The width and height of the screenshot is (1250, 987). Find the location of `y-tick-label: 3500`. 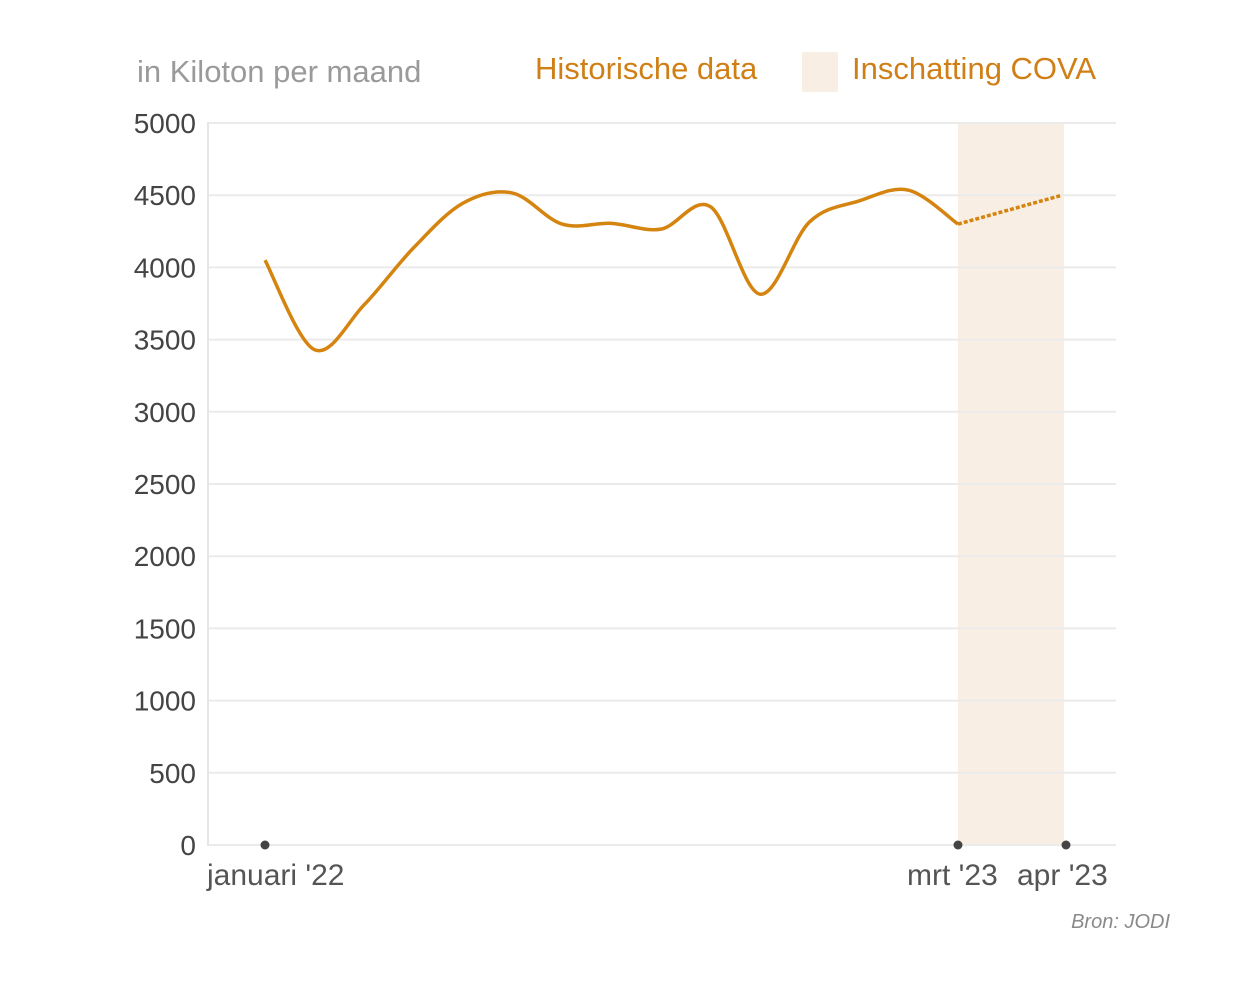

y-tick-label: 3500 is located at coordinates (165, 340).